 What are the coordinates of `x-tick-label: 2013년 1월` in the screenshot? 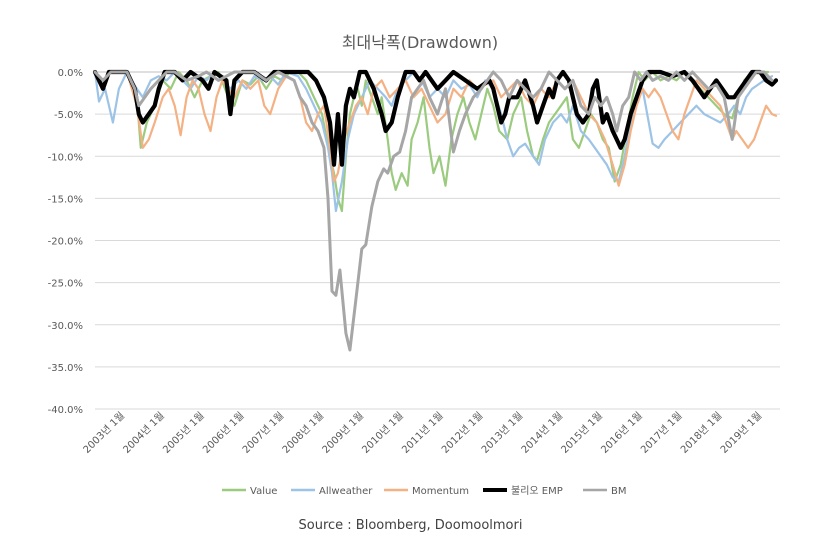 It's located at (502, 433).